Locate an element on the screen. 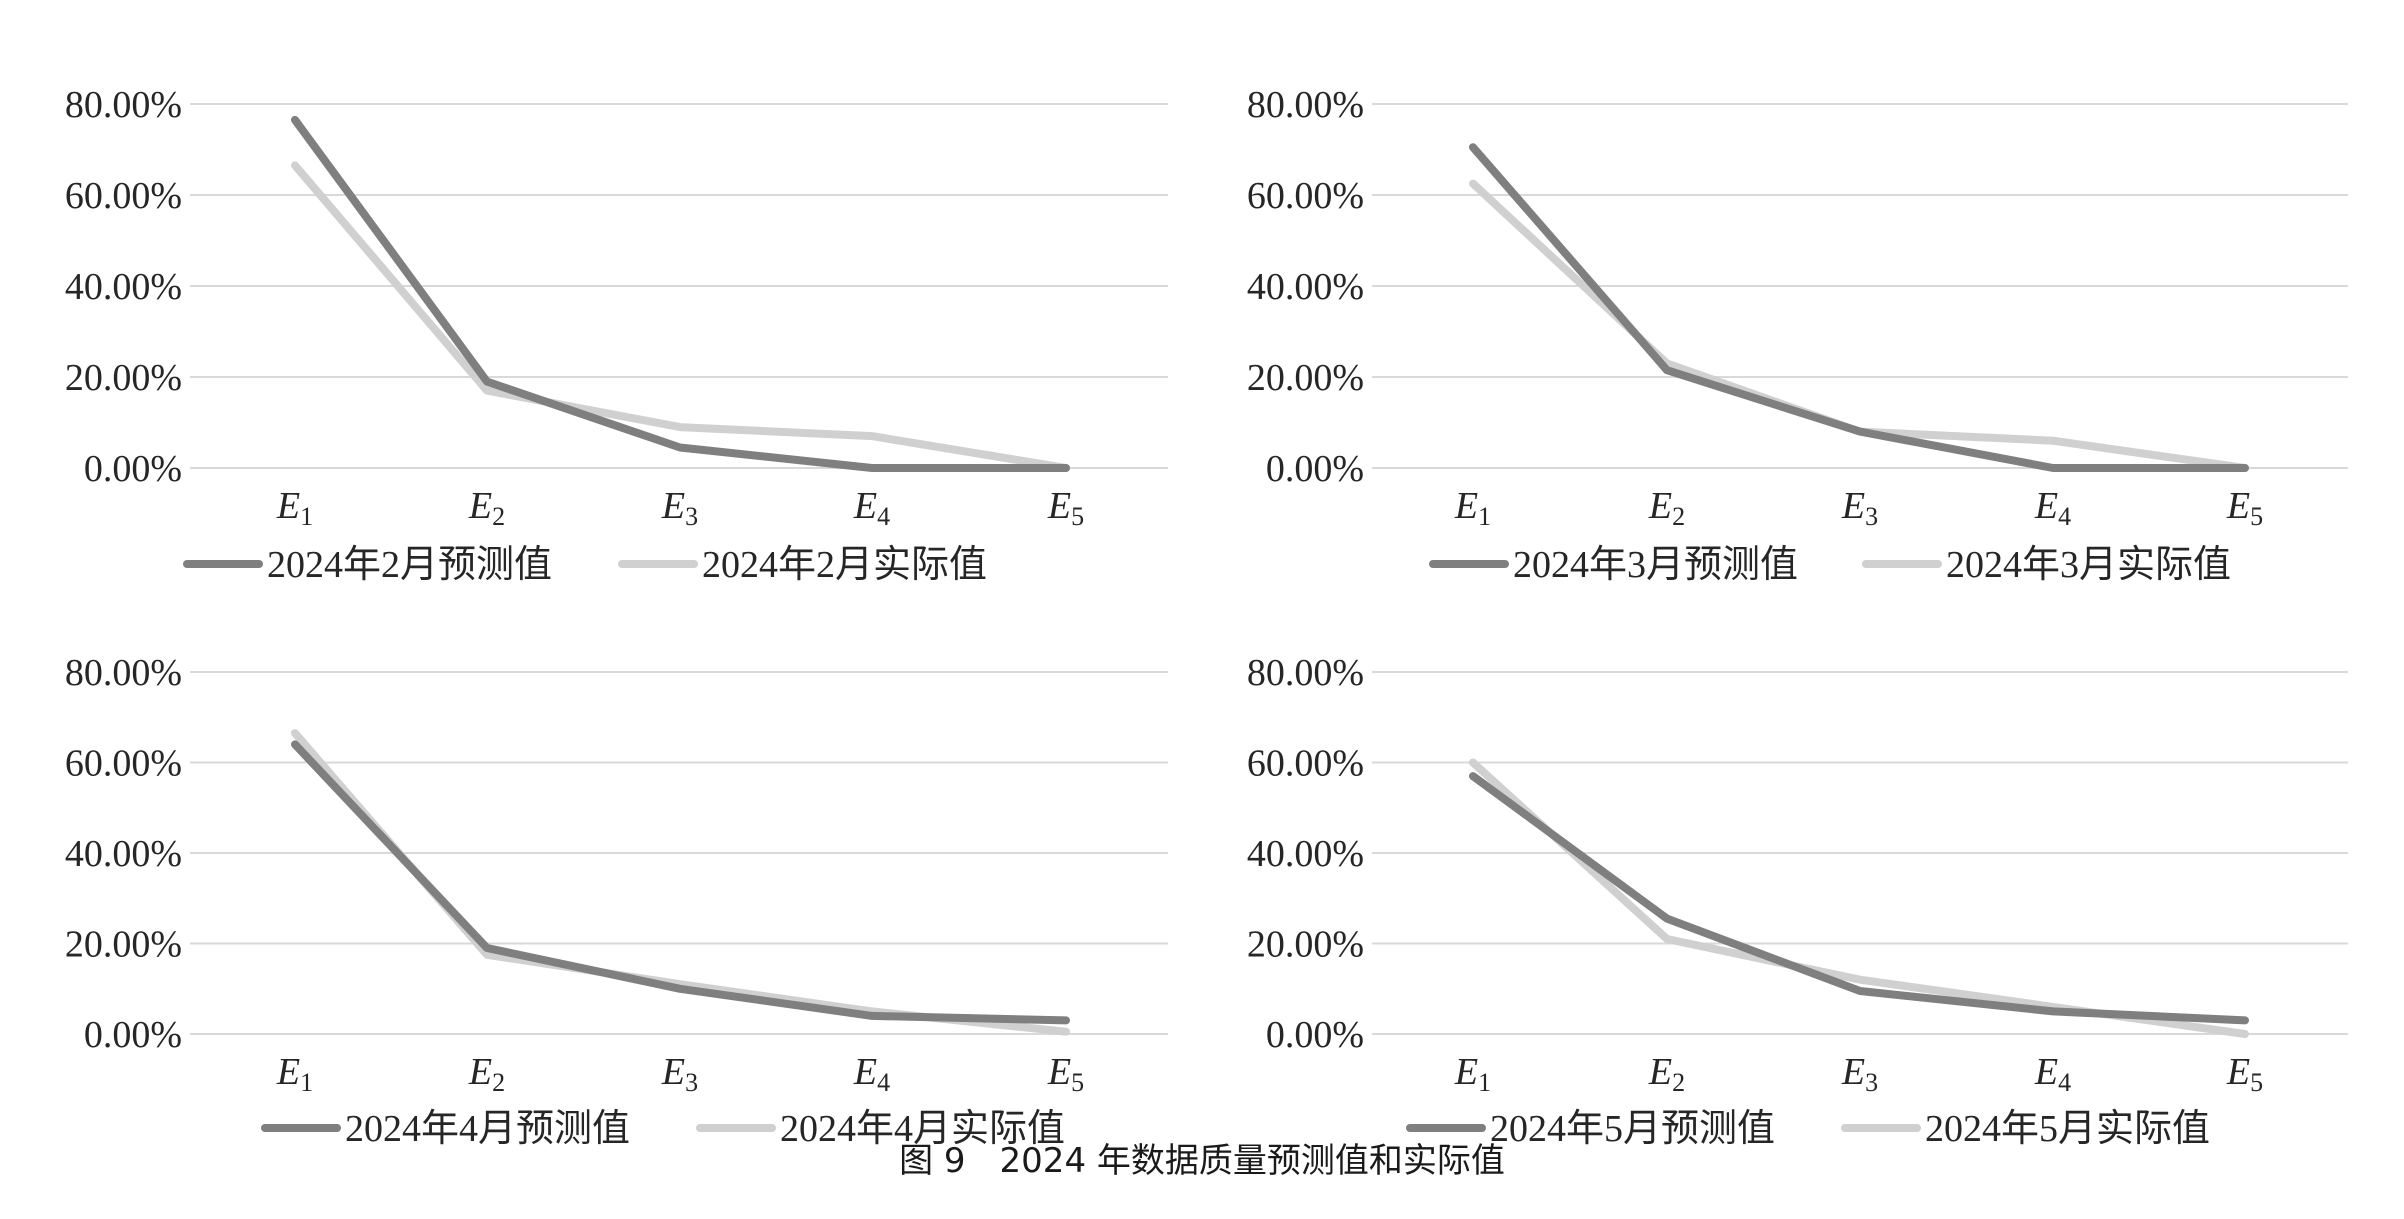 This screenshot has width=2404, height=1219. legend-label: 2024年2月实际值 is located at coordinates (844, 565).